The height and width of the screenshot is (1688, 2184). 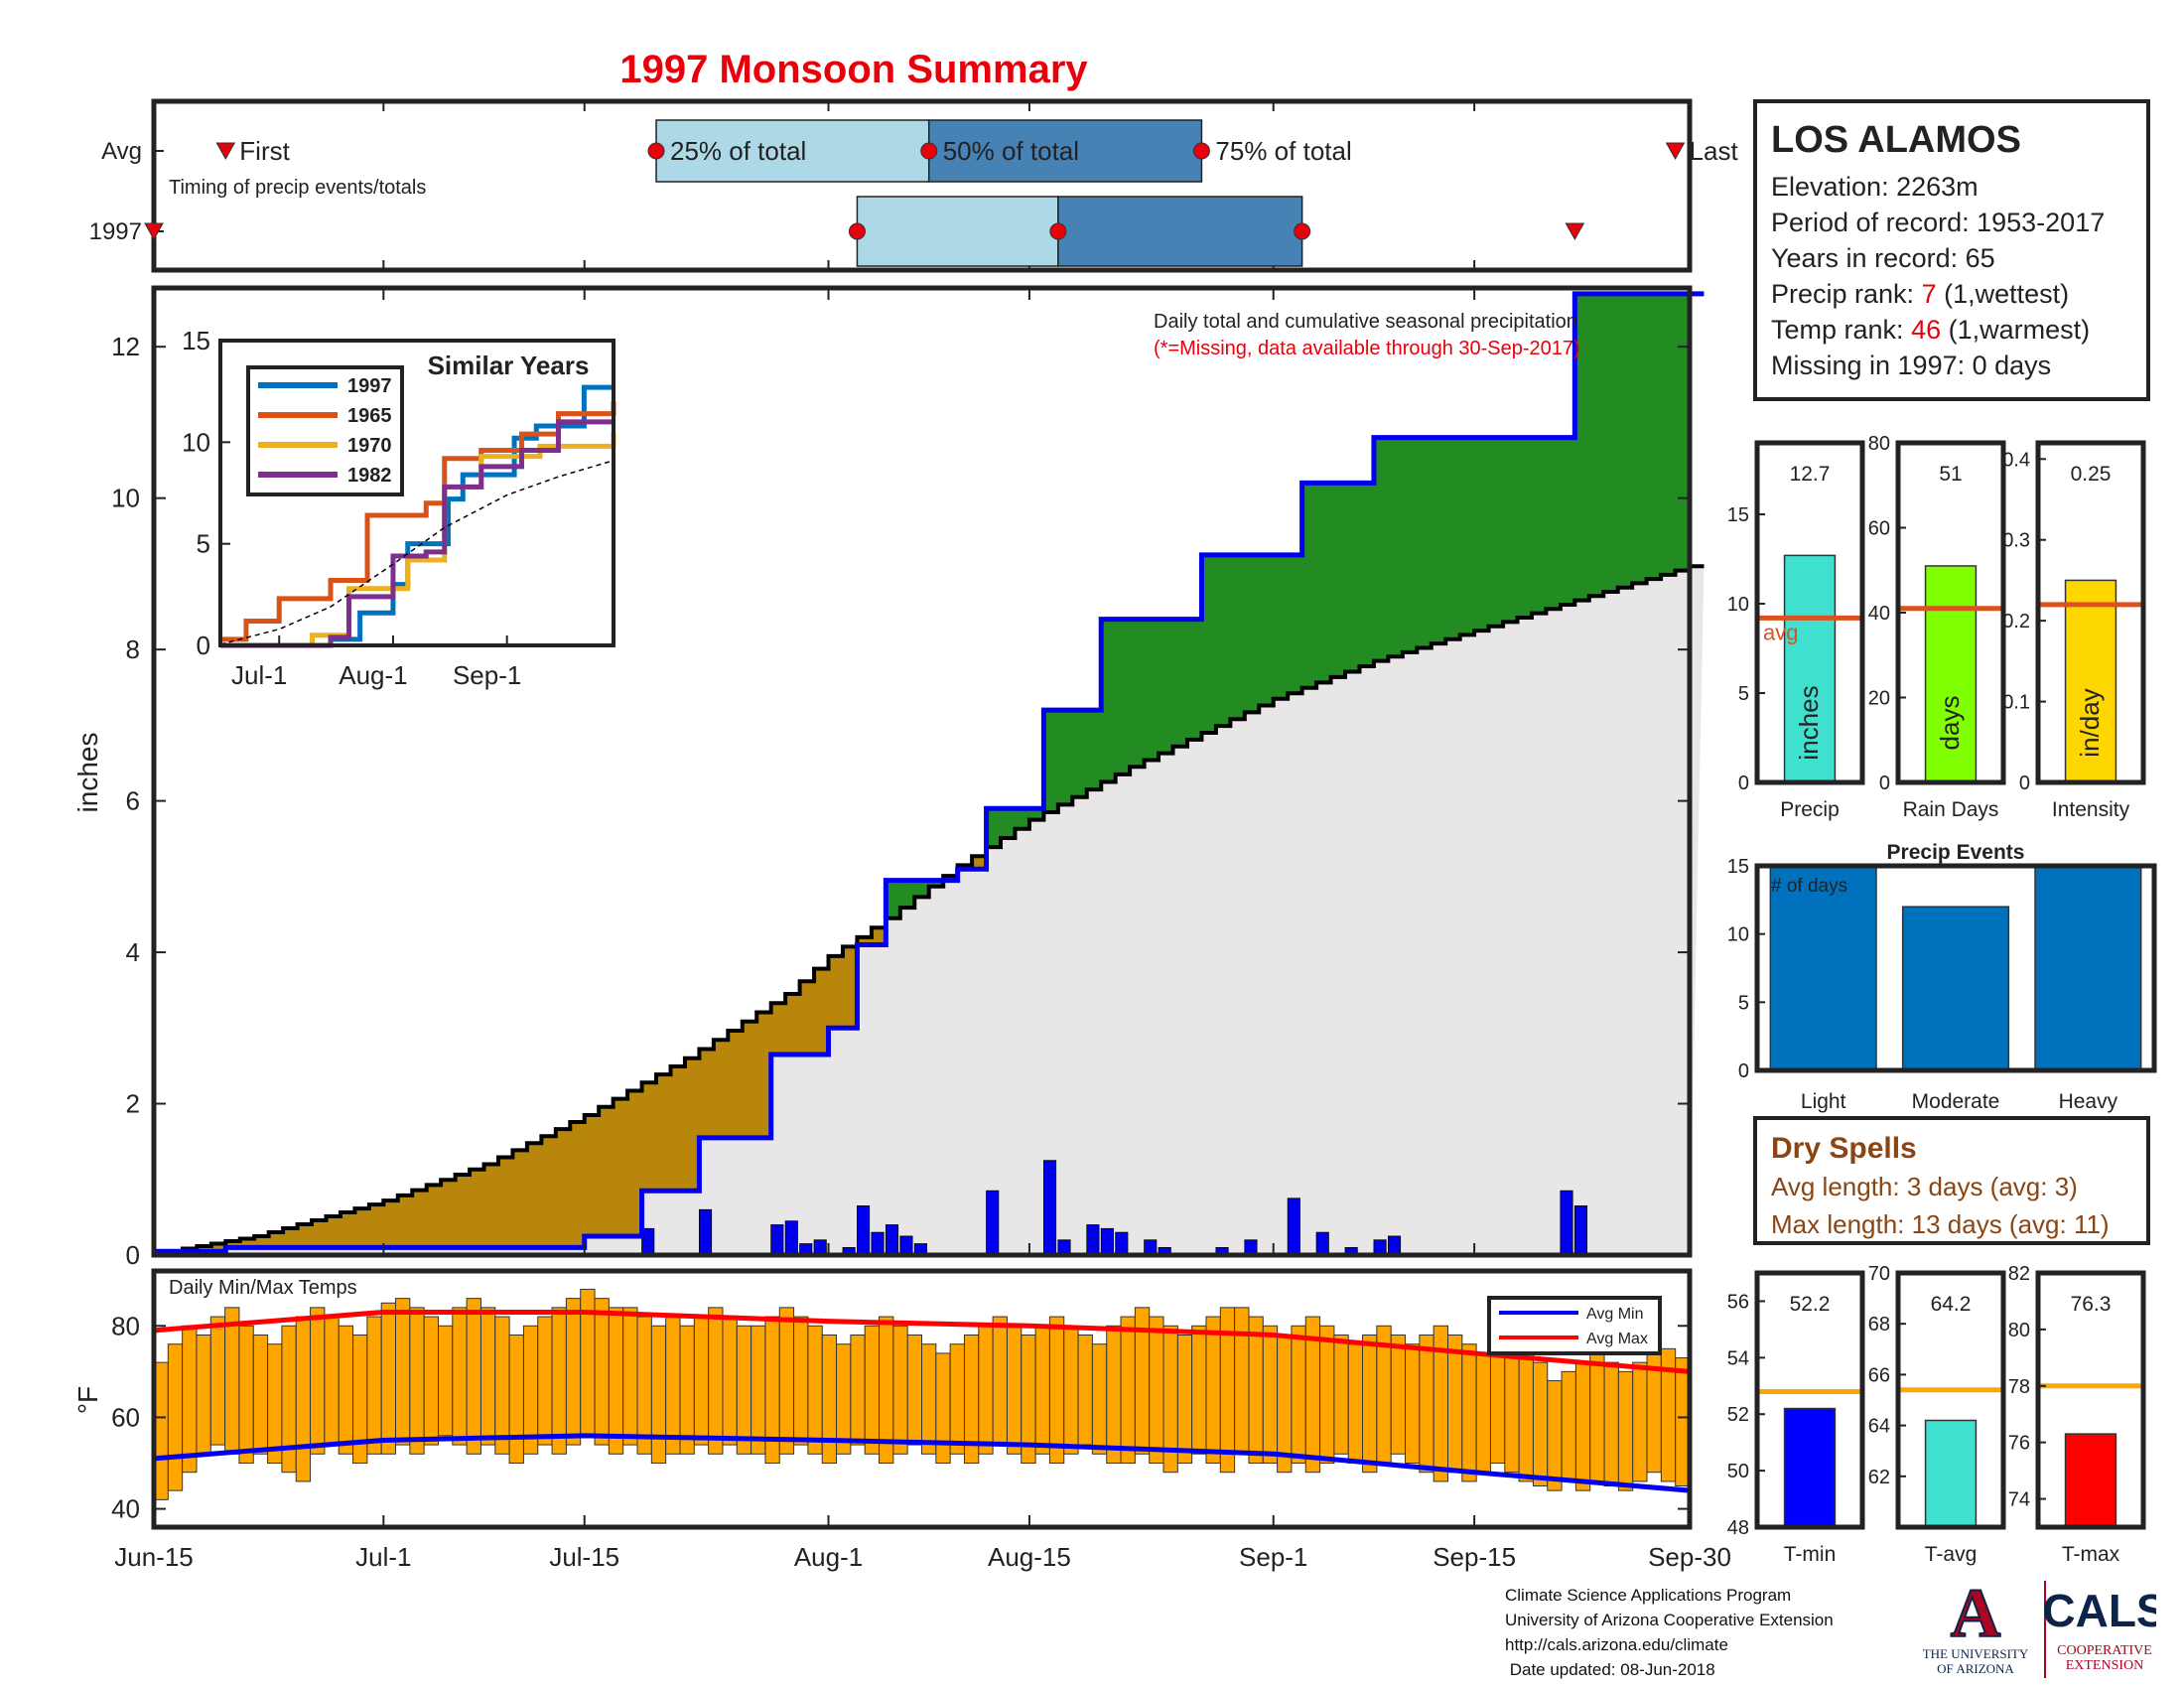 What do you see at coordinates (369, 446) in the screenshot?
I see `inset-legend-label: 1970` at bounding box center [369, 446].